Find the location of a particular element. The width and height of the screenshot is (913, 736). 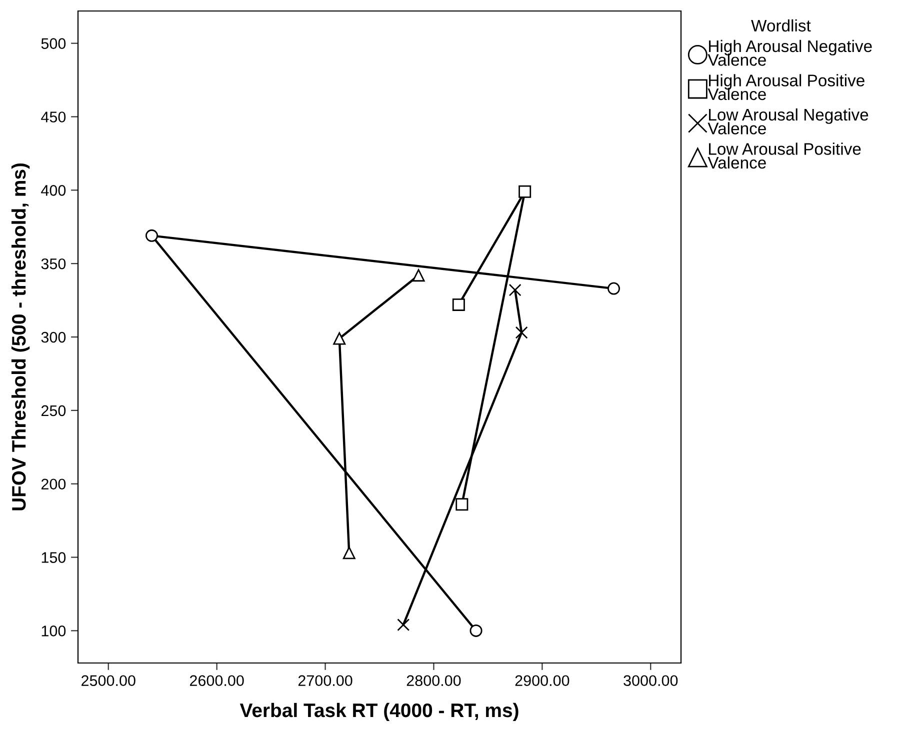

y-tick-label: 450 is located at coordinates (53, 117).